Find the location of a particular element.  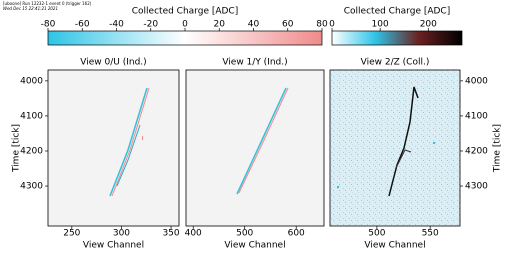

run-date: Wed Dec 15 22:41:21 2021 is located at coordinates (30, 8).